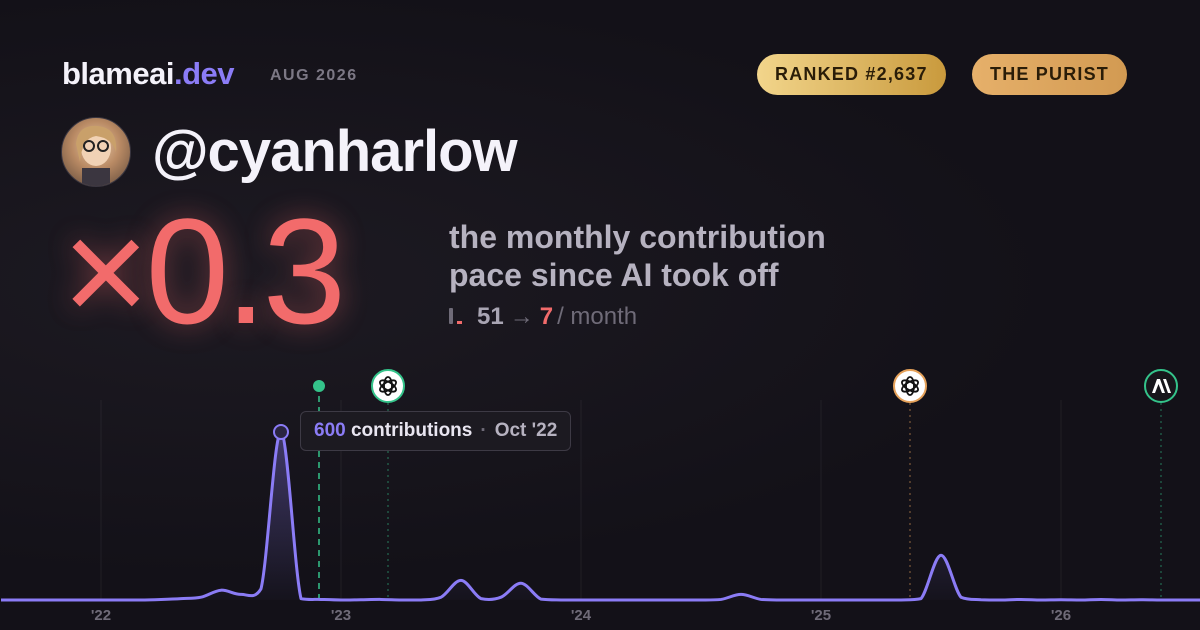  I want to click on x-tick-label: '24, so click(581, 615).